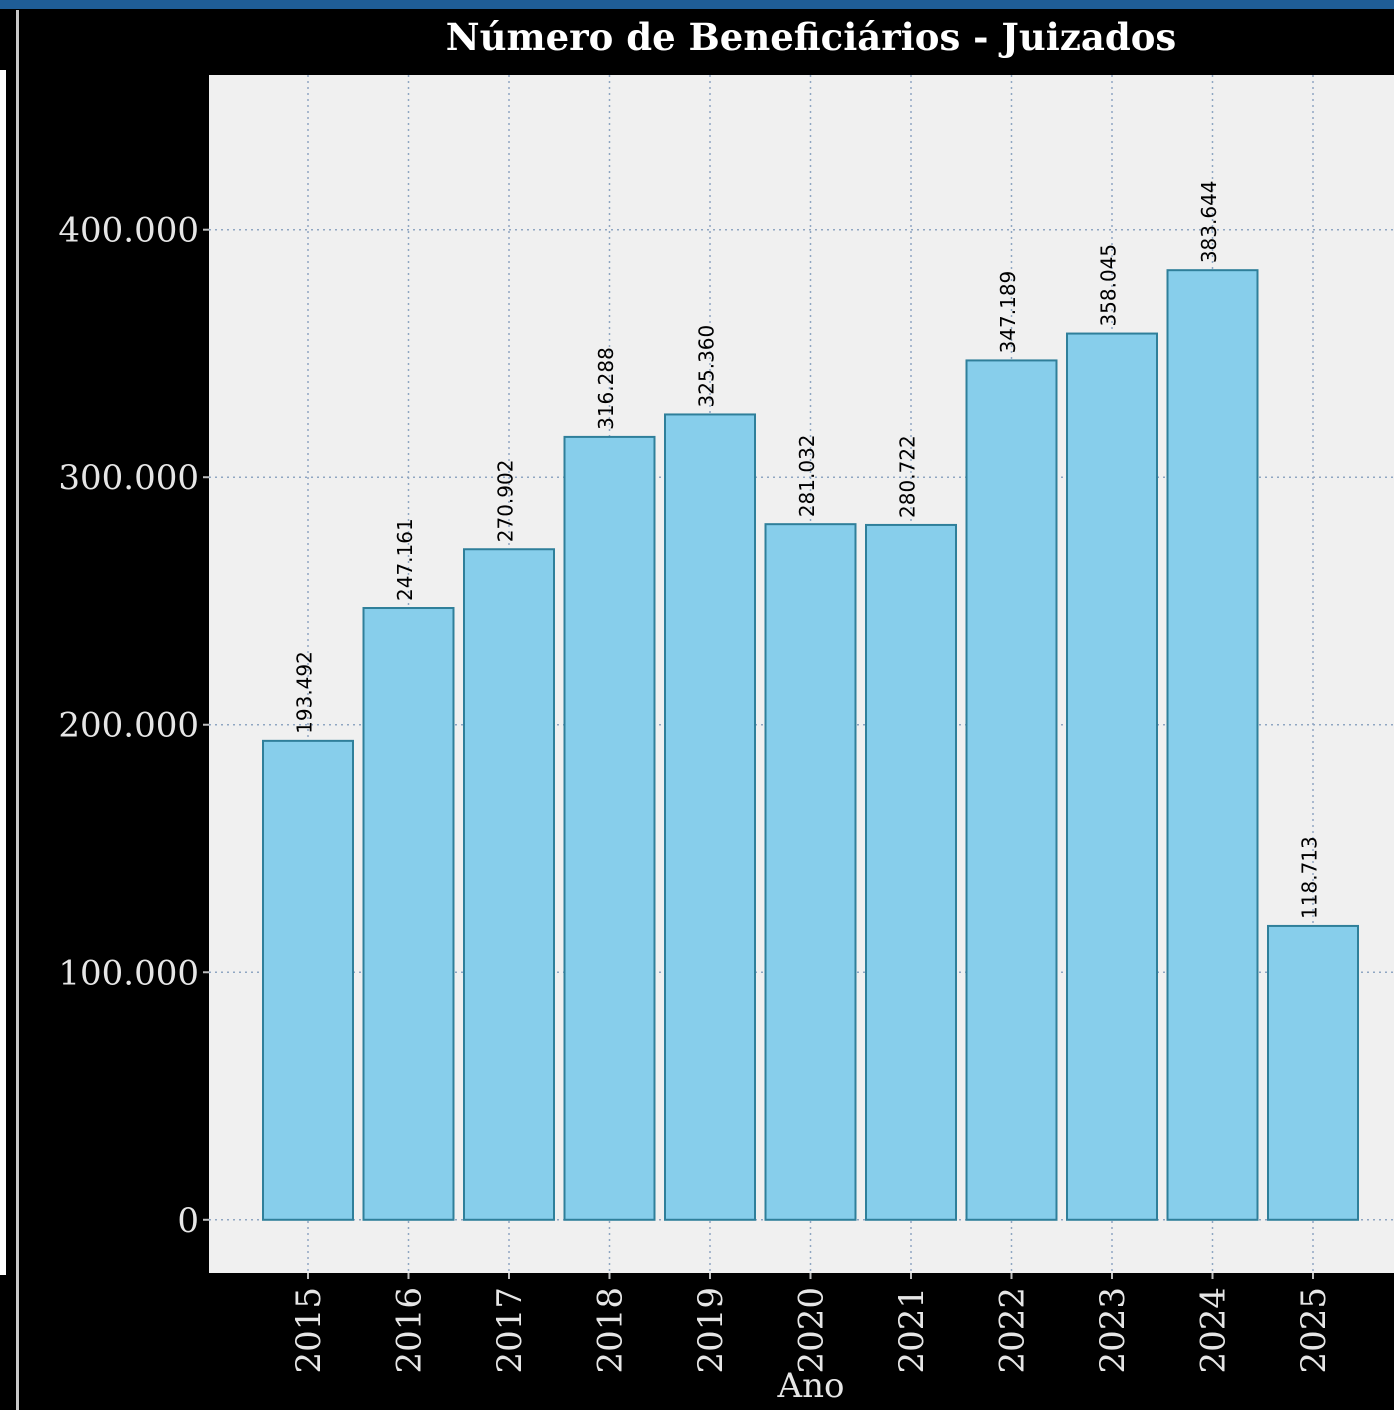  I want to click on x-tick-label: 2016, so click(410, 1330).